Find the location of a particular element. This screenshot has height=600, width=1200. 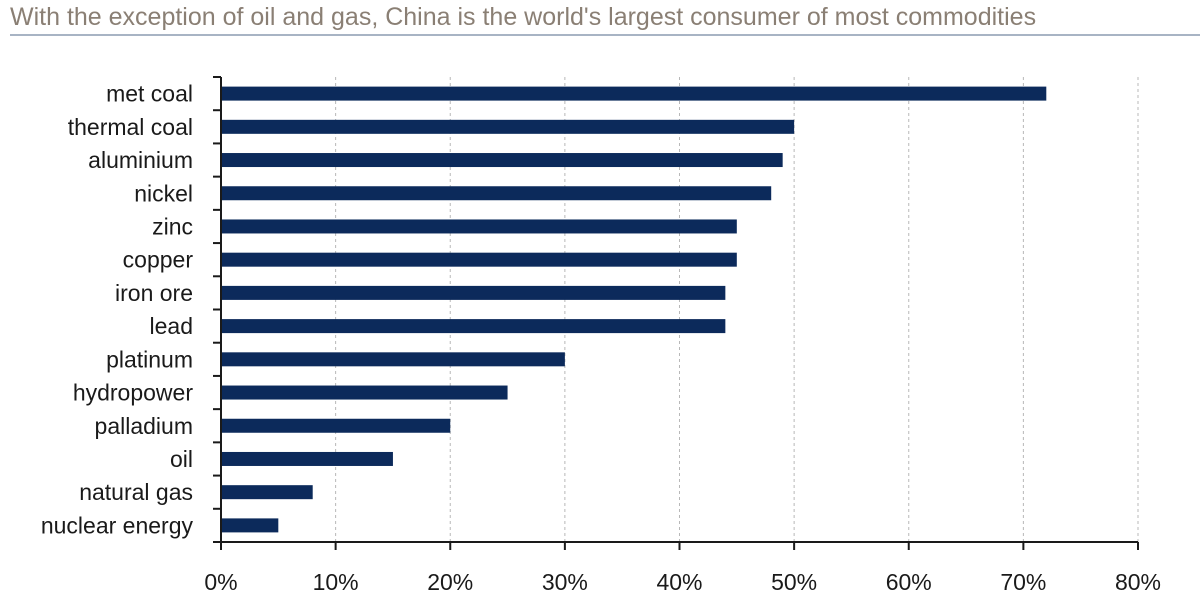

category-label: zinc is located at coordinates (172, 226).